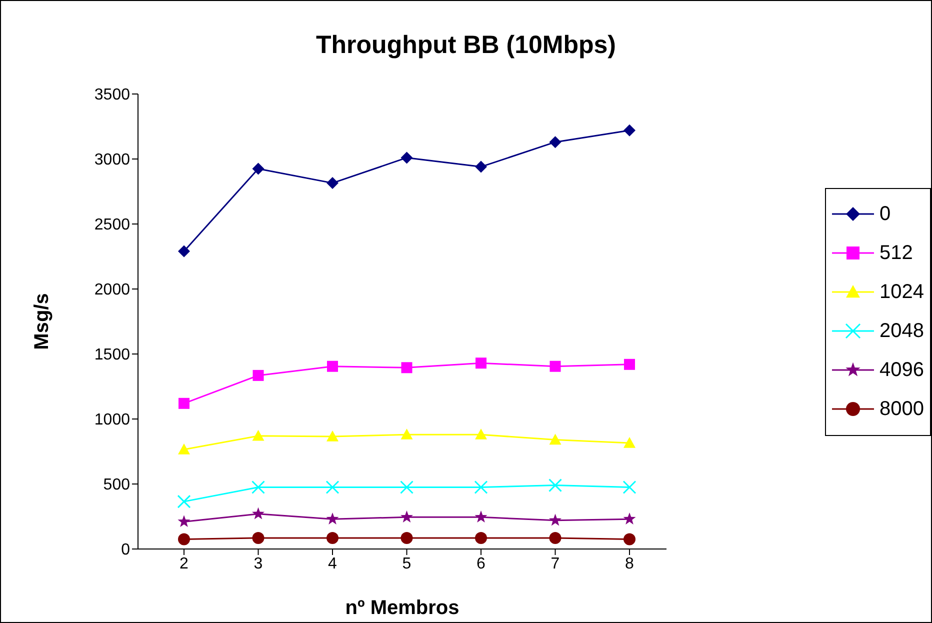 The image size is (932, 623). Describe the element at coordinates (902, 331) in the screenshot. I see `legend-label: 2048` at that location.